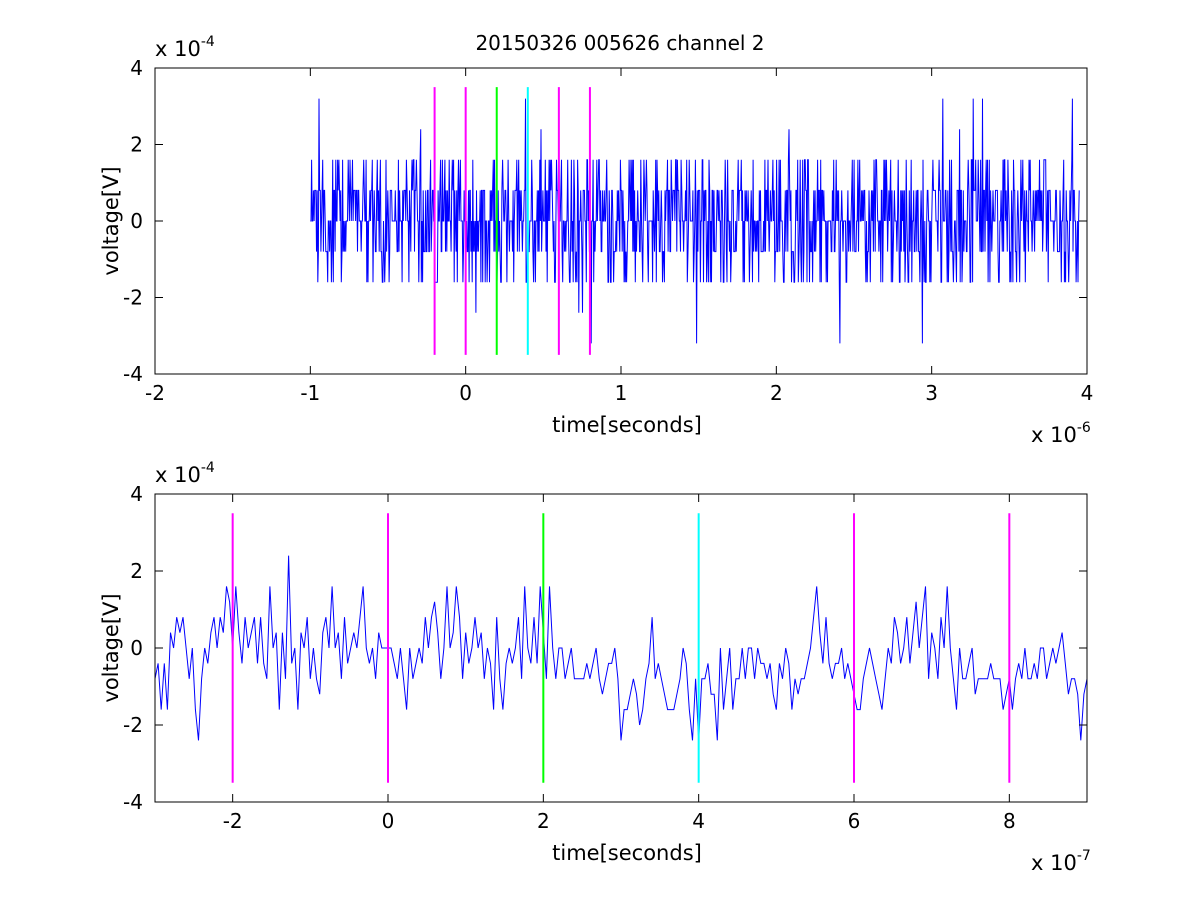  What do you see at coordinates (1009, 821) in the screenshot?
I see `x-tick-label: 8` at bounding box center [1009, 821].